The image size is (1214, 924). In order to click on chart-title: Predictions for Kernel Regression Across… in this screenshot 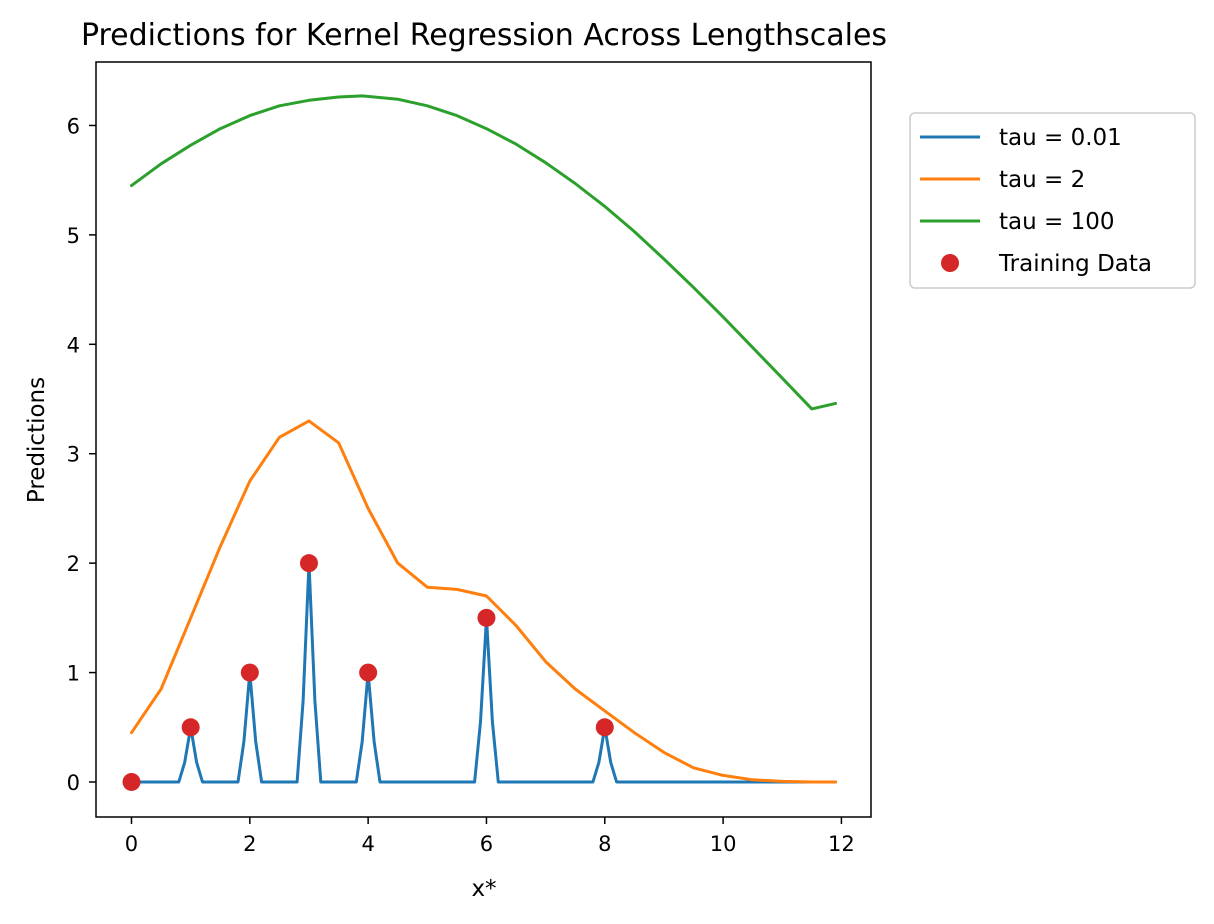, I will do `click(484, 35)`.